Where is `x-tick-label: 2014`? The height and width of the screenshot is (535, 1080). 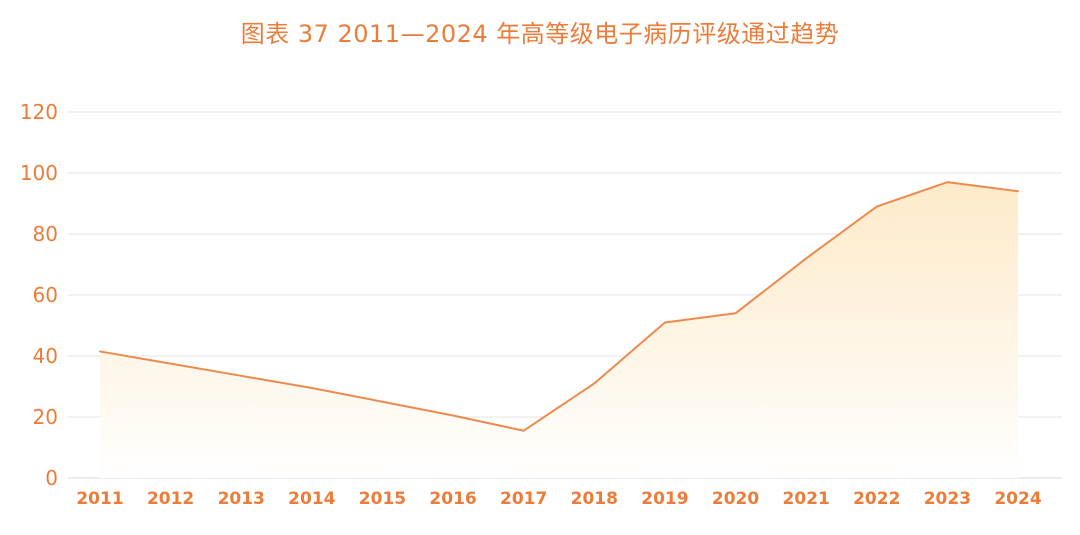
x-tick-label: 2014 is located at coordinates (311, 499).